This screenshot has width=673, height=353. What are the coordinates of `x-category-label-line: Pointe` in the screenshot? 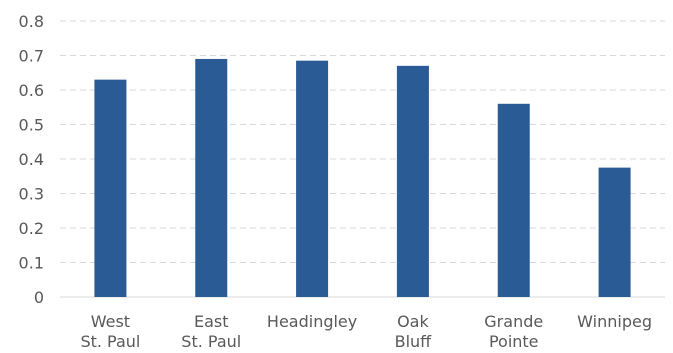 It's located at (514, 341).